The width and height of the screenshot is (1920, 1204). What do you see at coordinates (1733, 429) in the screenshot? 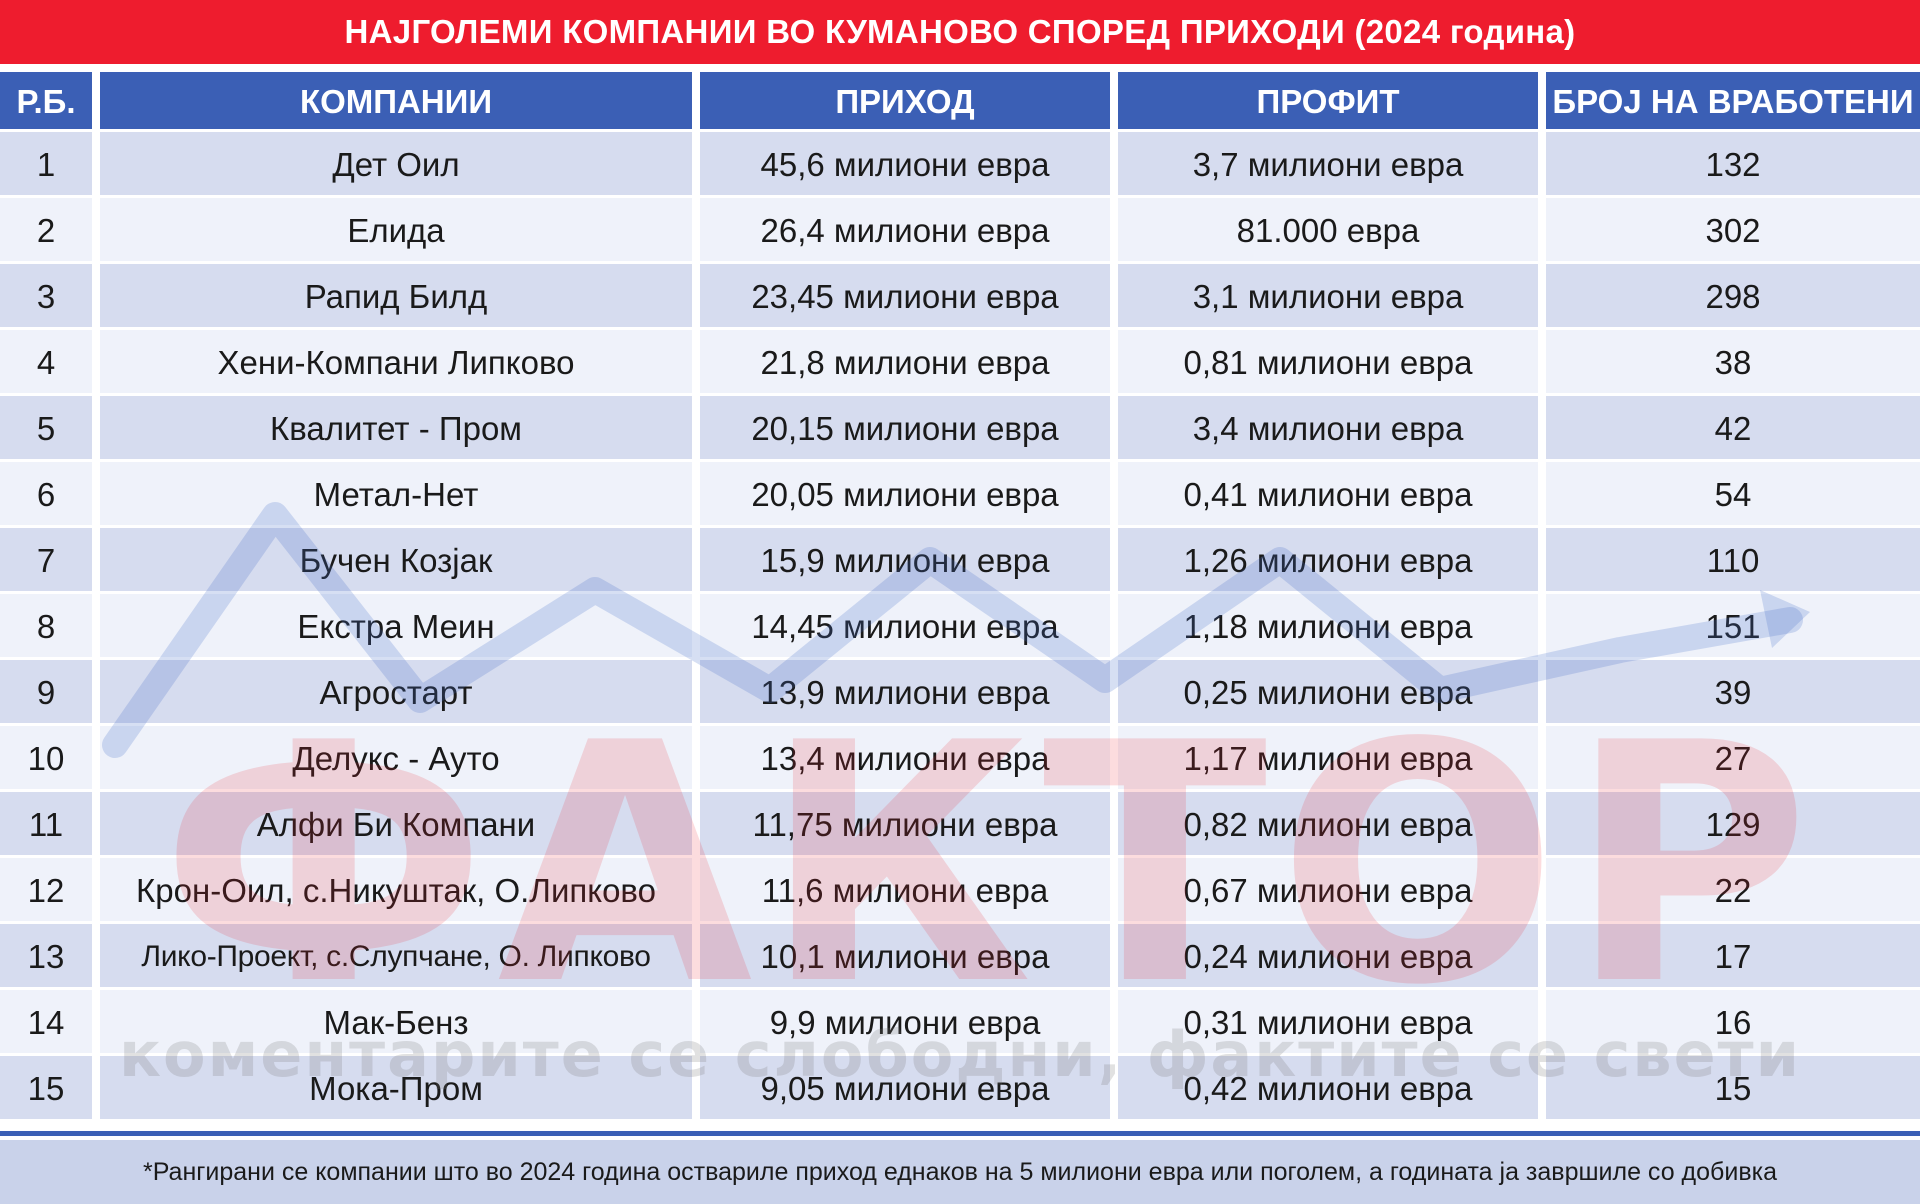
I see `cell-employees: 42` at bounding box center [1733, 429].